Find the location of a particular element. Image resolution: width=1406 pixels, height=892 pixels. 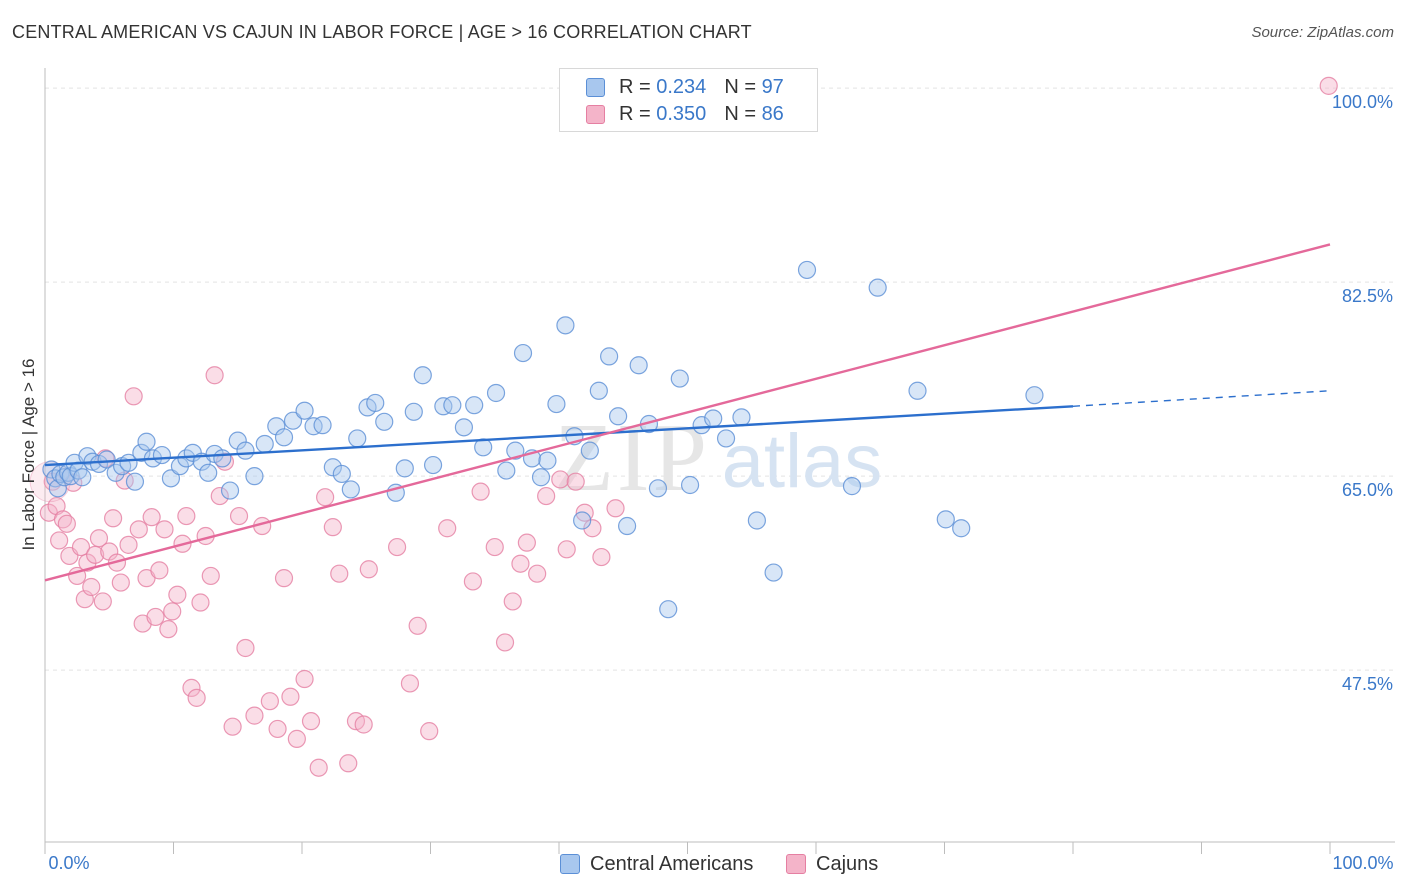

legend-swatch-pink is located at coordinates (595, 114).